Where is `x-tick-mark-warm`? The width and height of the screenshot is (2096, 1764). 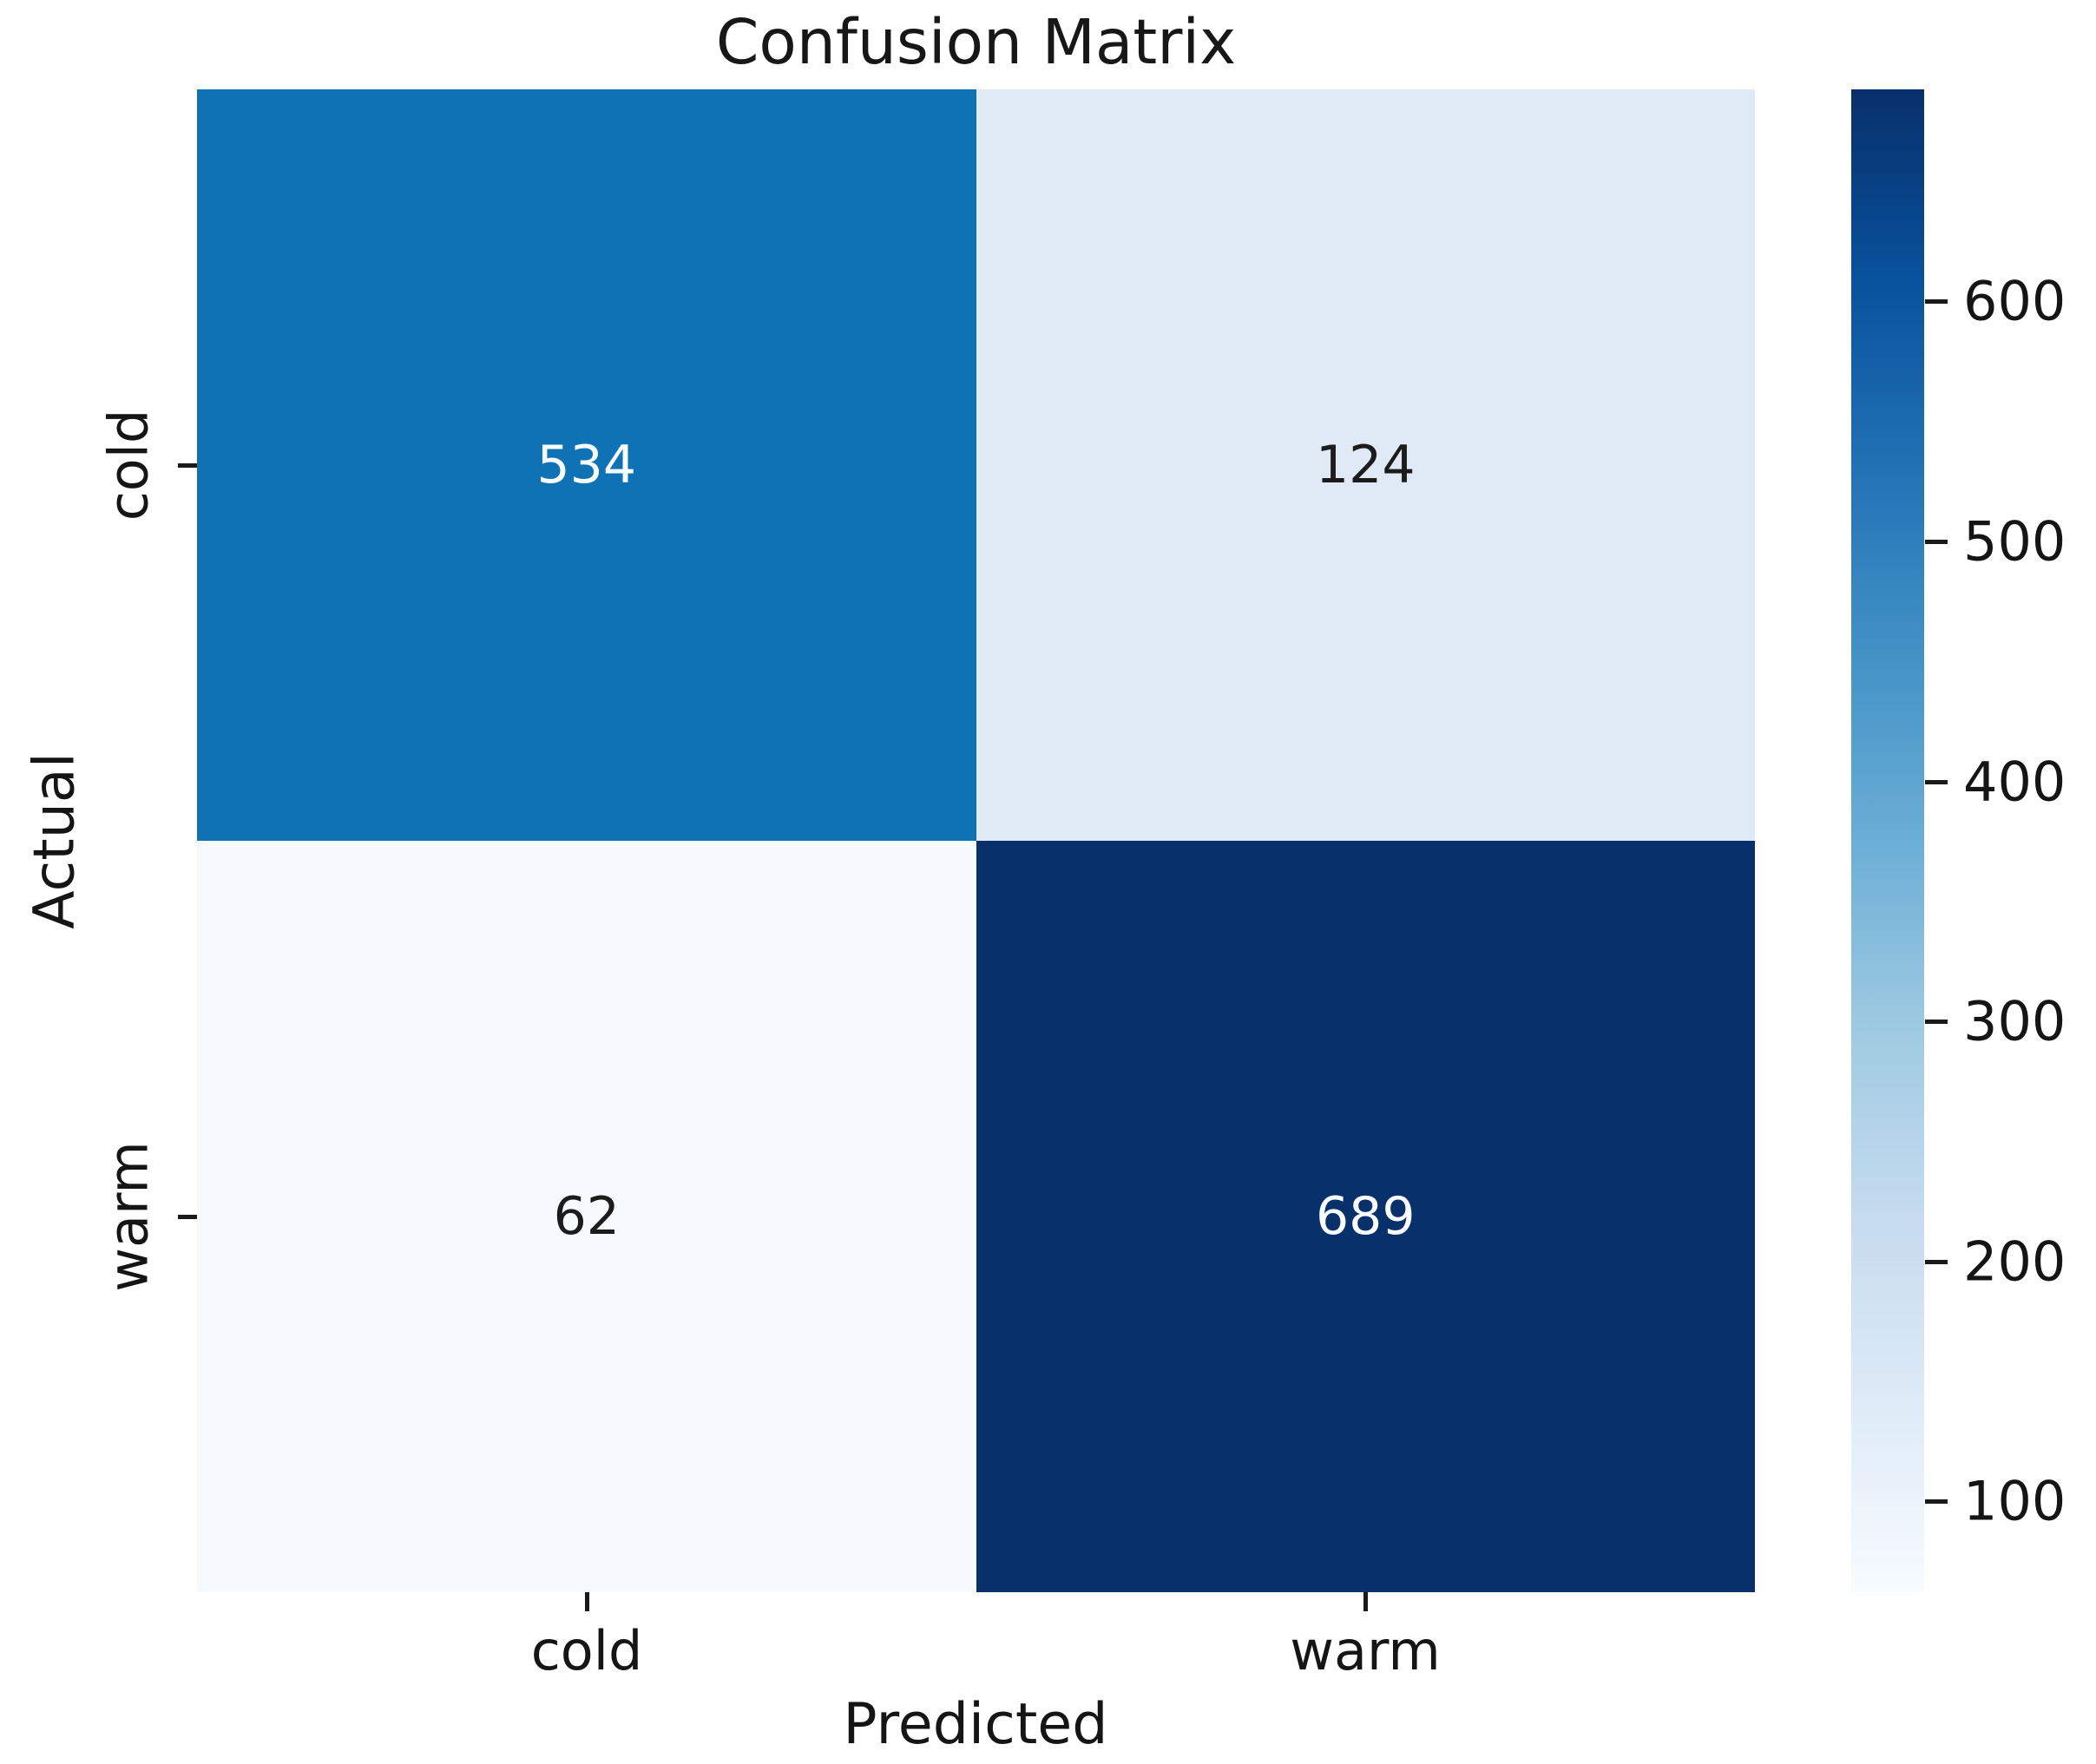
x-tick-mark-warm is located at coordinates (1366, 1601).